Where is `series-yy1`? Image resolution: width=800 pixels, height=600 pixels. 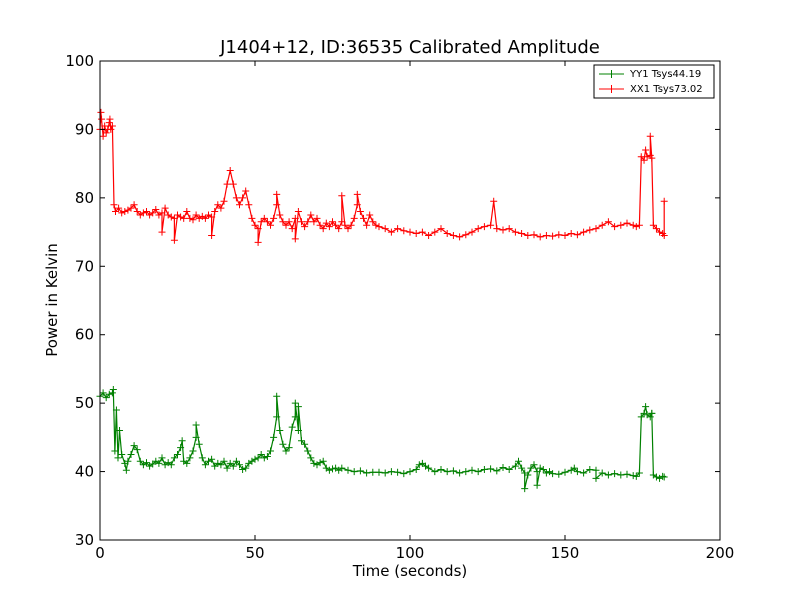
series-yy1 is located at coordinates (382, 439).